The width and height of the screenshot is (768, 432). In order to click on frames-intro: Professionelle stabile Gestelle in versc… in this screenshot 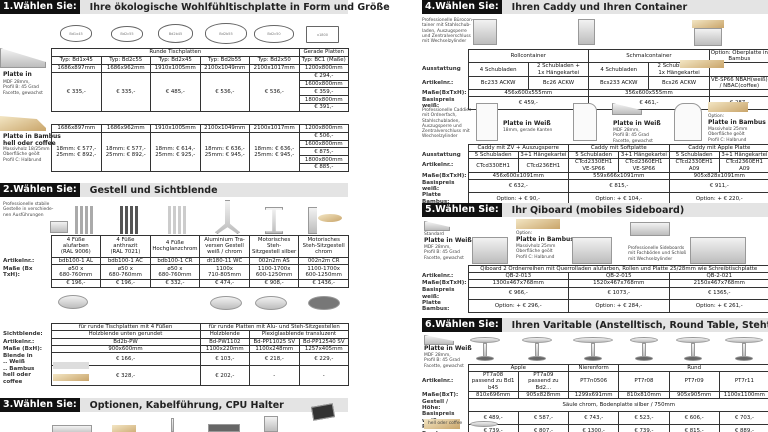, I will do `click(28, 210)`.